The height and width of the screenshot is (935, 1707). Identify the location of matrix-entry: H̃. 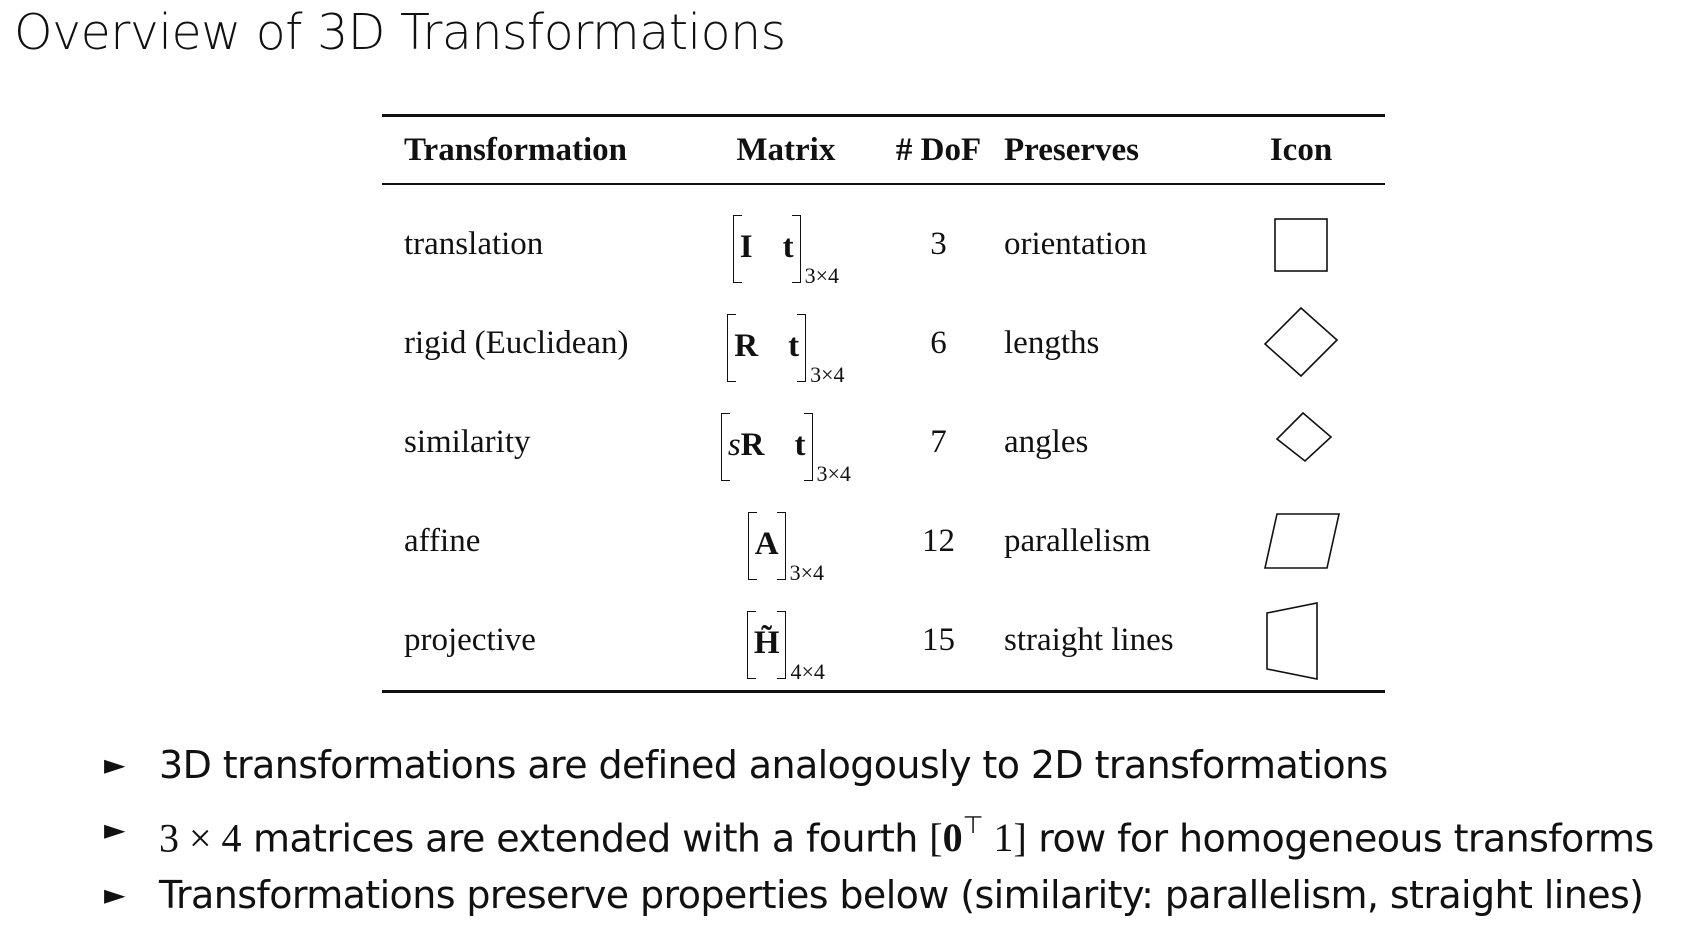
(766, 642).